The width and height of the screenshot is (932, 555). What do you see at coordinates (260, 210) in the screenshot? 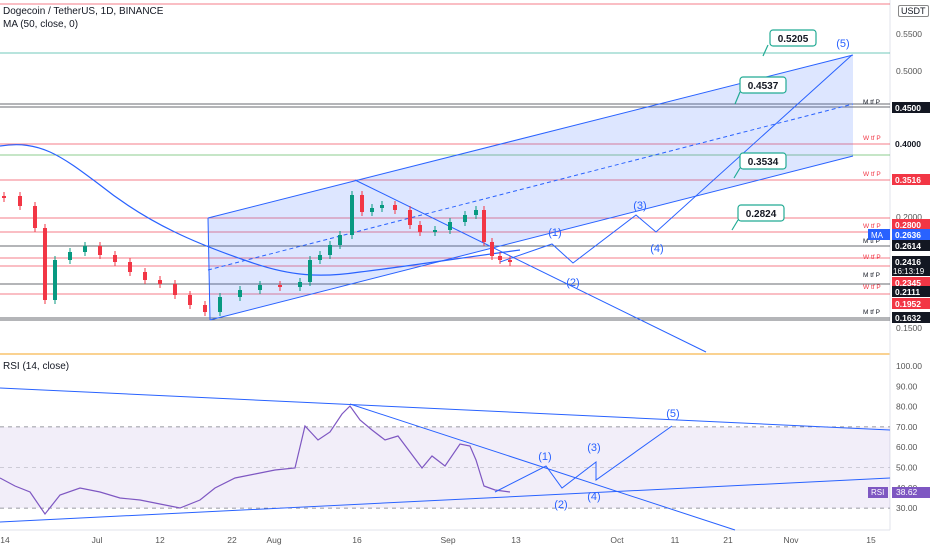
I see `ma-line` at bounding box center [260, 210].